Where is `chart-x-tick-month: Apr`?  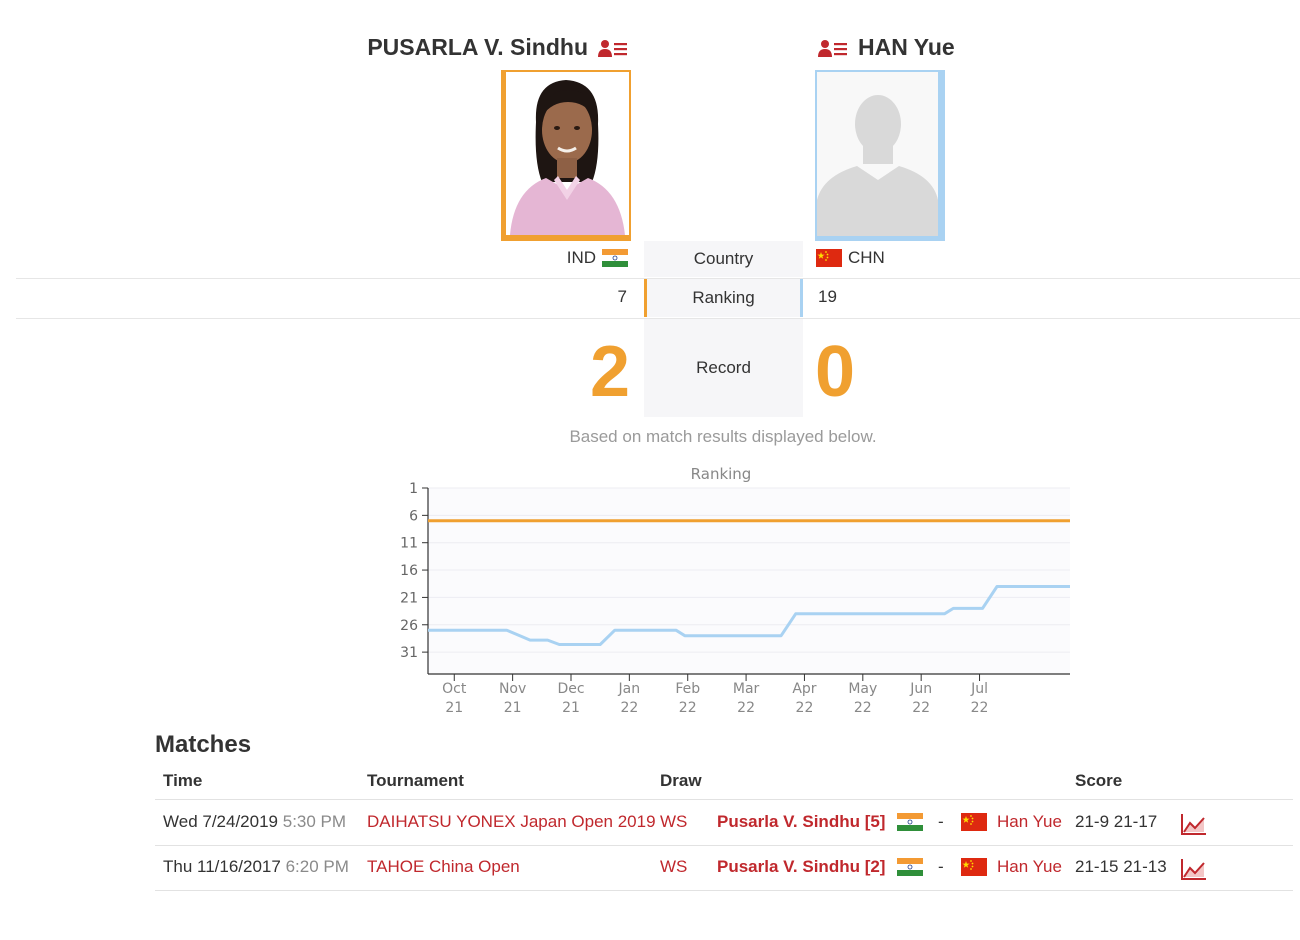
chart-x-tick-month: Apr is located at coordinates (804, 689).